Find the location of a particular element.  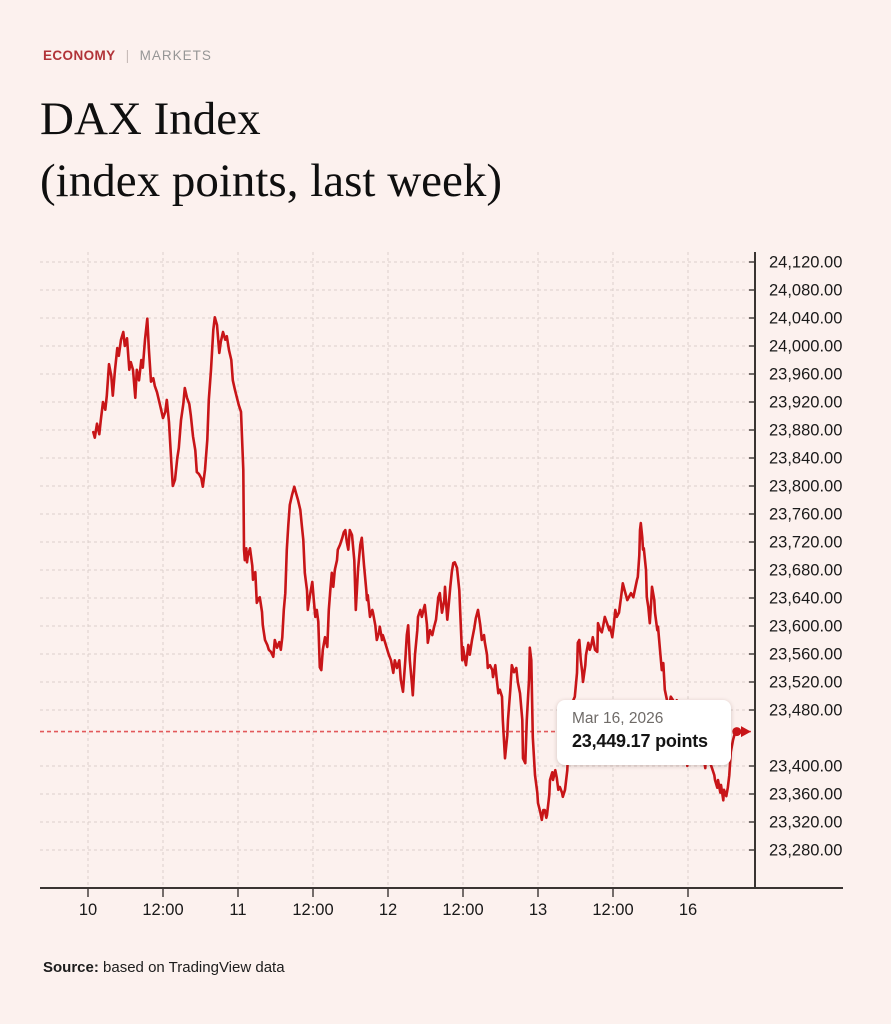

y-axis-label: 23,640.00 is located at coordinates (805, 599).